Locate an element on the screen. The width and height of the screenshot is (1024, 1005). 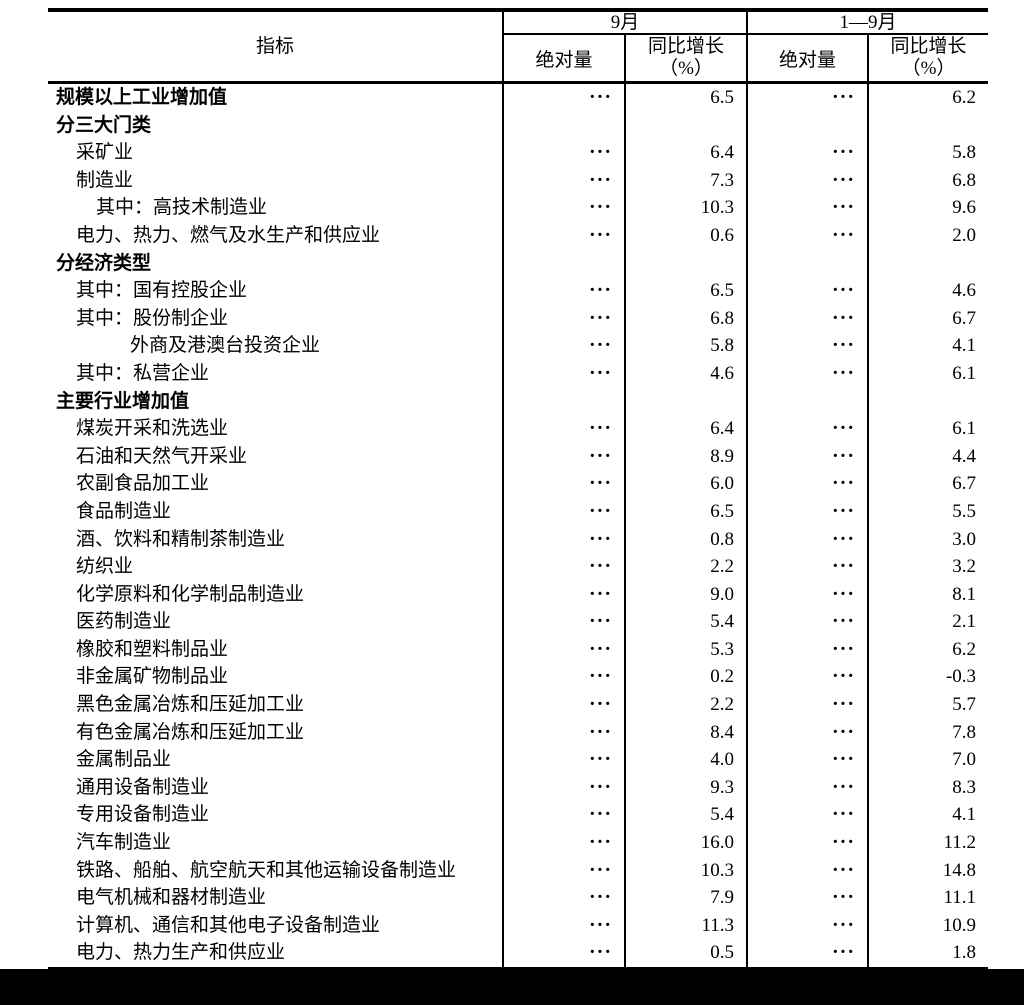
table-row: 分三大门类 is located at coordinates (518, 125).